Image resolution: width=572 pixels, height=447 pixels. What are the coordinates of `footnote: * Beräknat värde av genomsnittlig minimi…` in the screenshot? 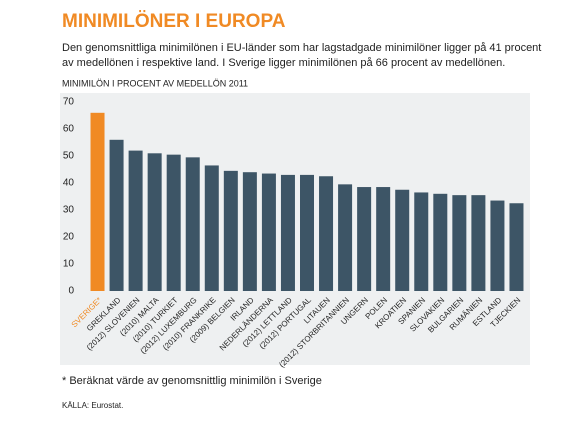 It's located at (192, 381).